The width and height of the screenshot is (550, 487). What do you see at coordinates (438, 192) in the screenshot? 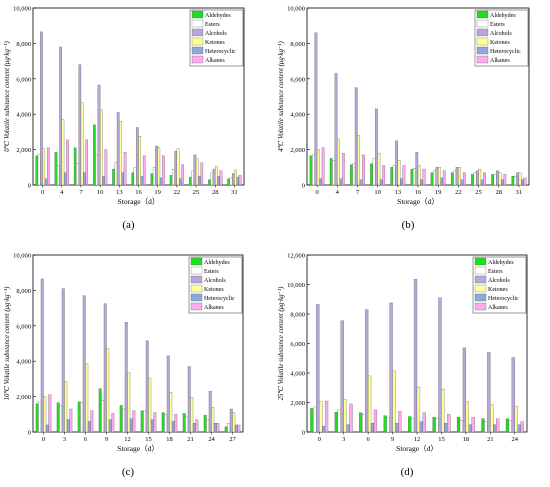
I see `x-tick-label: 19` at bounding box center [438, 192].